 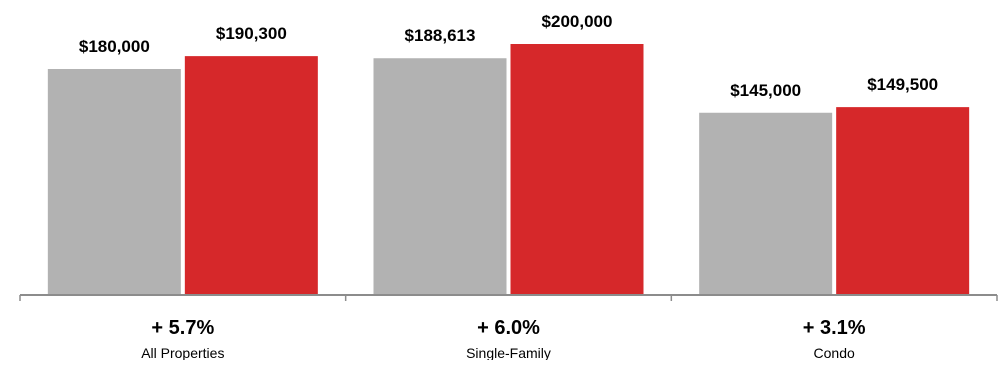 I want to click on value-label-single-family-gray: $188,613, so click(x=440, y=35).